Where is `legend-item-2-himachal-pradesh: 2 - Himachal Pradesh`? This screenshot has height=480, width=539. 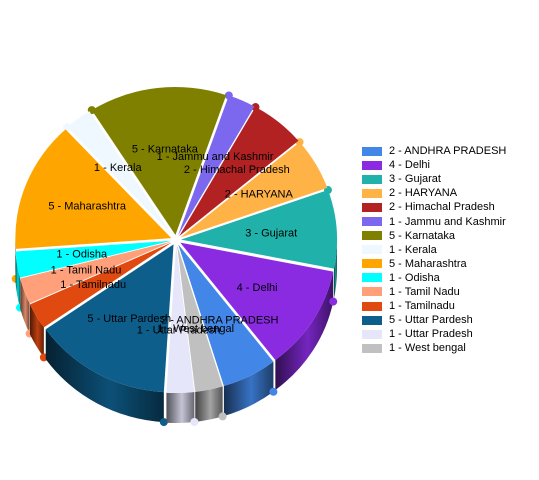
legend-item-2-himachal-pradesh: 2 - Himachal Pradesh is located at coordinates (434, 207).